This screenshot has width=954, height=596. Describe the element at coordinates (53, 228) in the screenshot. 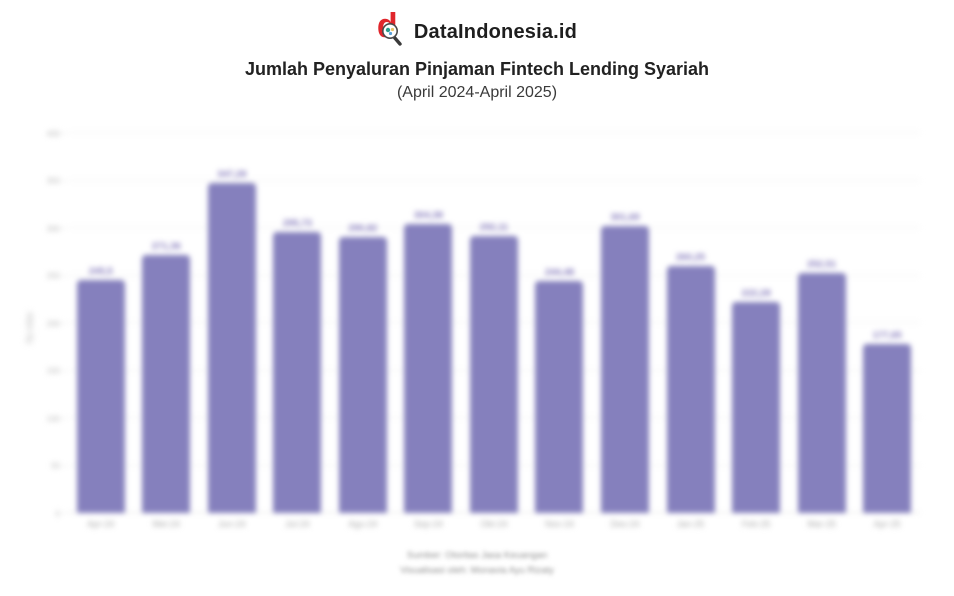

I see `y-axis-tick-label: 300` at that location.